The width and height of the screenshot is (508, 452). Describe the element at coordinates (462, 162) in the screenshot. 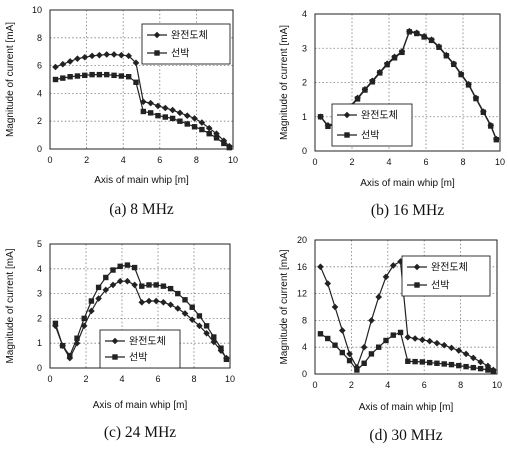

I see `x-tick-label: 8` at that location.